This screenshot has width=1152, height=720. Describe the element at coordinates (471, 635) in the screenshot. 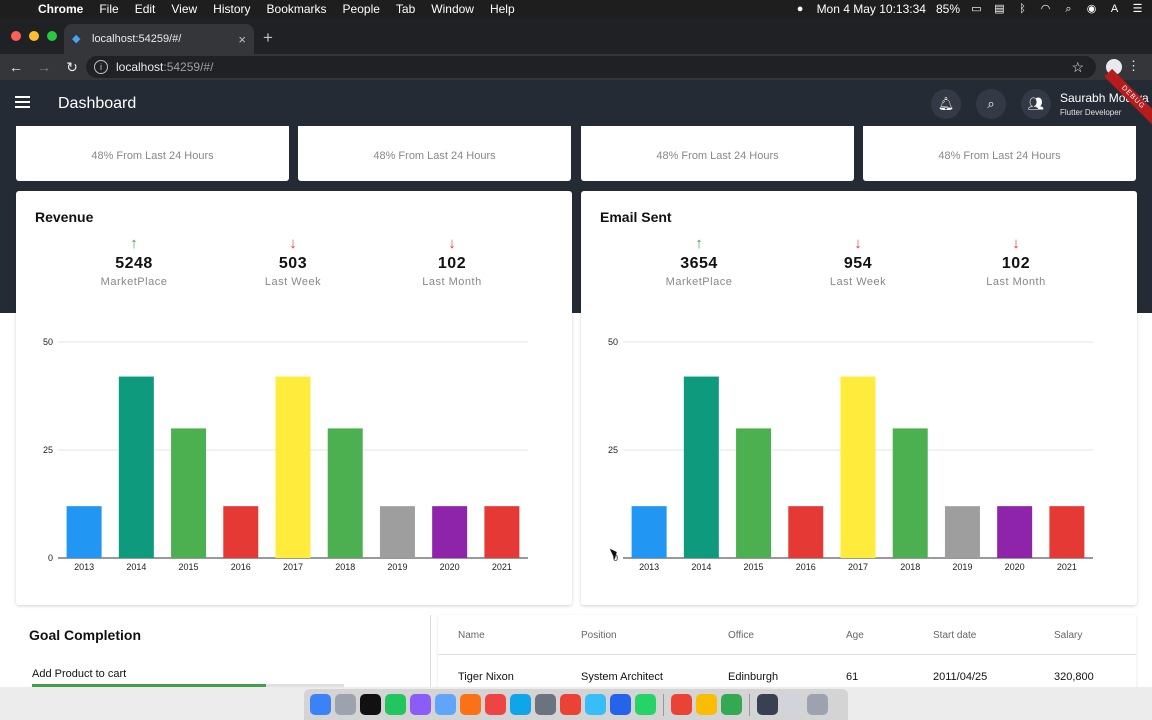

I see `column-header-name: Name` at that location.